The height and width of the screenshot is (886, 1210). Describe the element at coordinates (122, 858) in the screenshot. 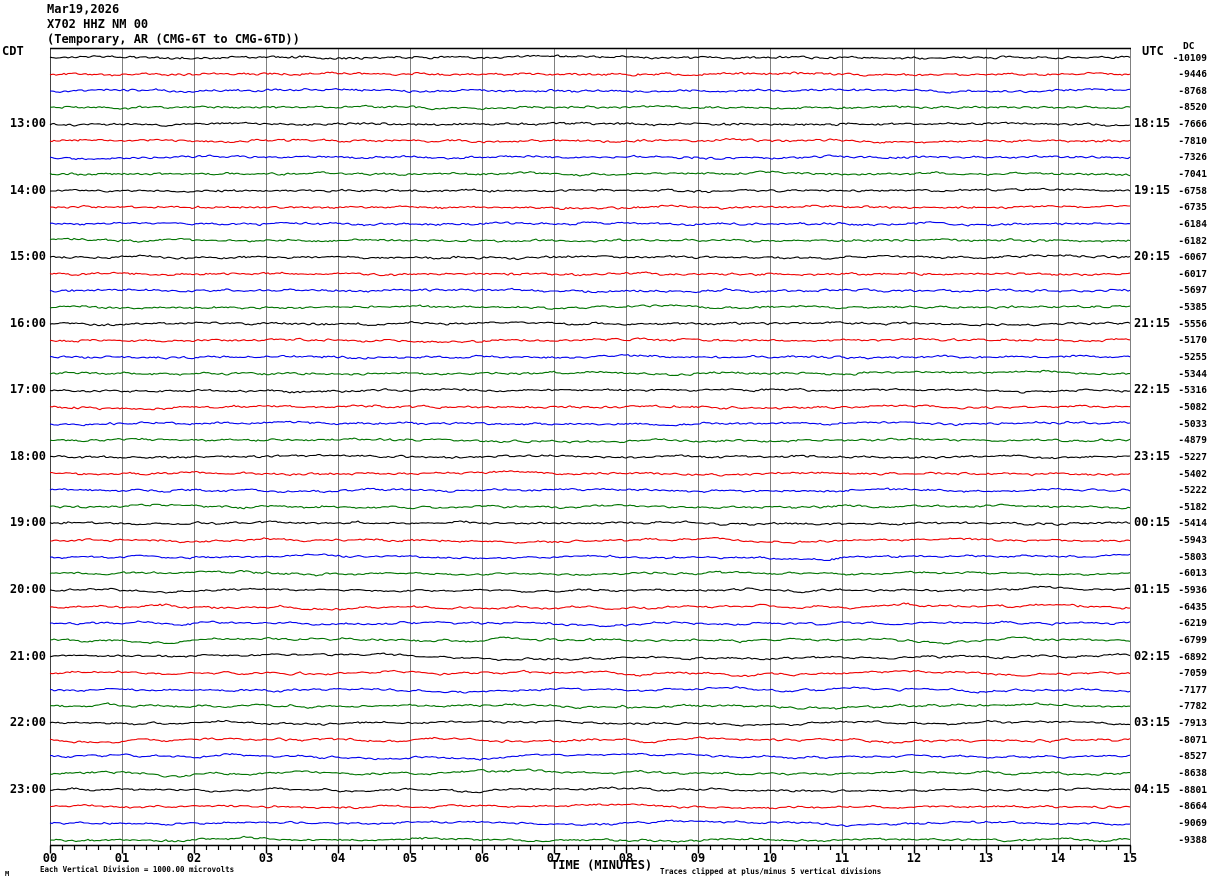

I see `x-tick-label: 01` at that location.